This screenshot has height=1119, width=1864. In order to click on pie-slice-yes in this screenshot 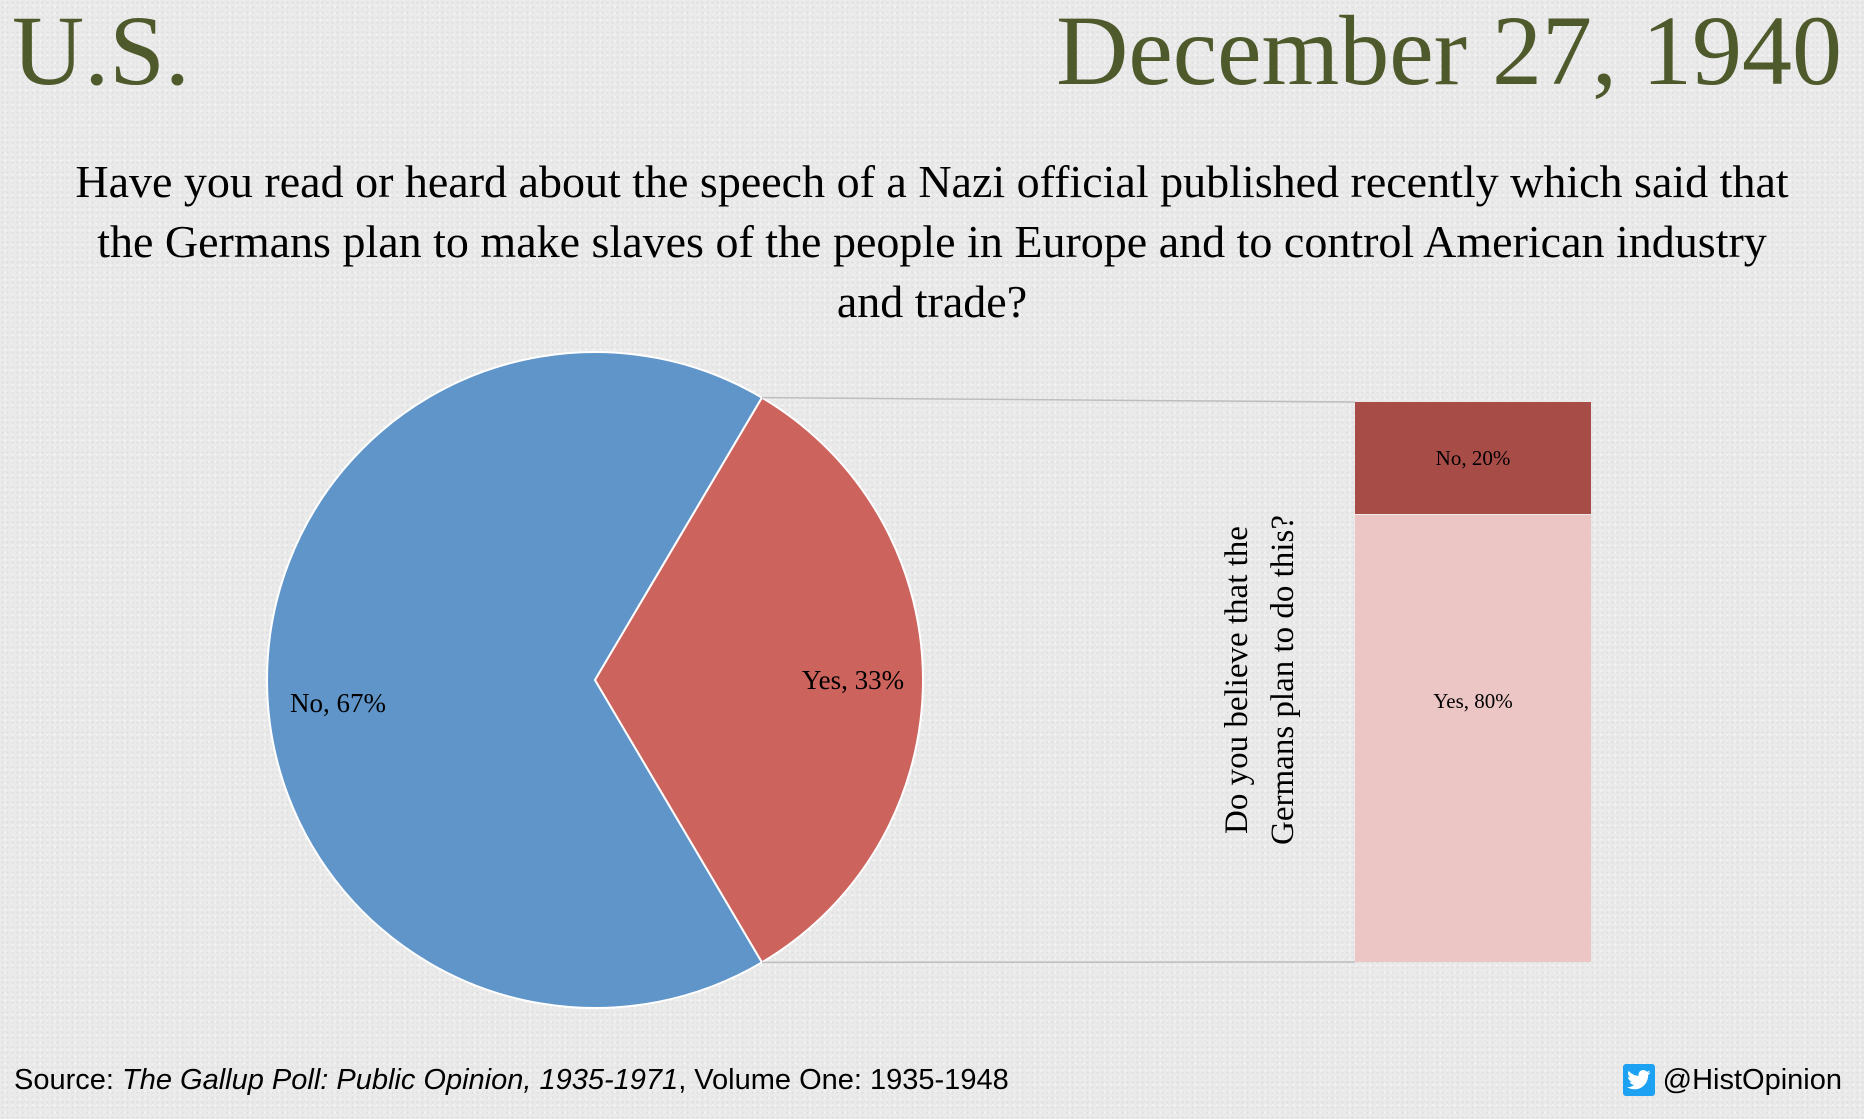, I will do `click(758, 680)`.